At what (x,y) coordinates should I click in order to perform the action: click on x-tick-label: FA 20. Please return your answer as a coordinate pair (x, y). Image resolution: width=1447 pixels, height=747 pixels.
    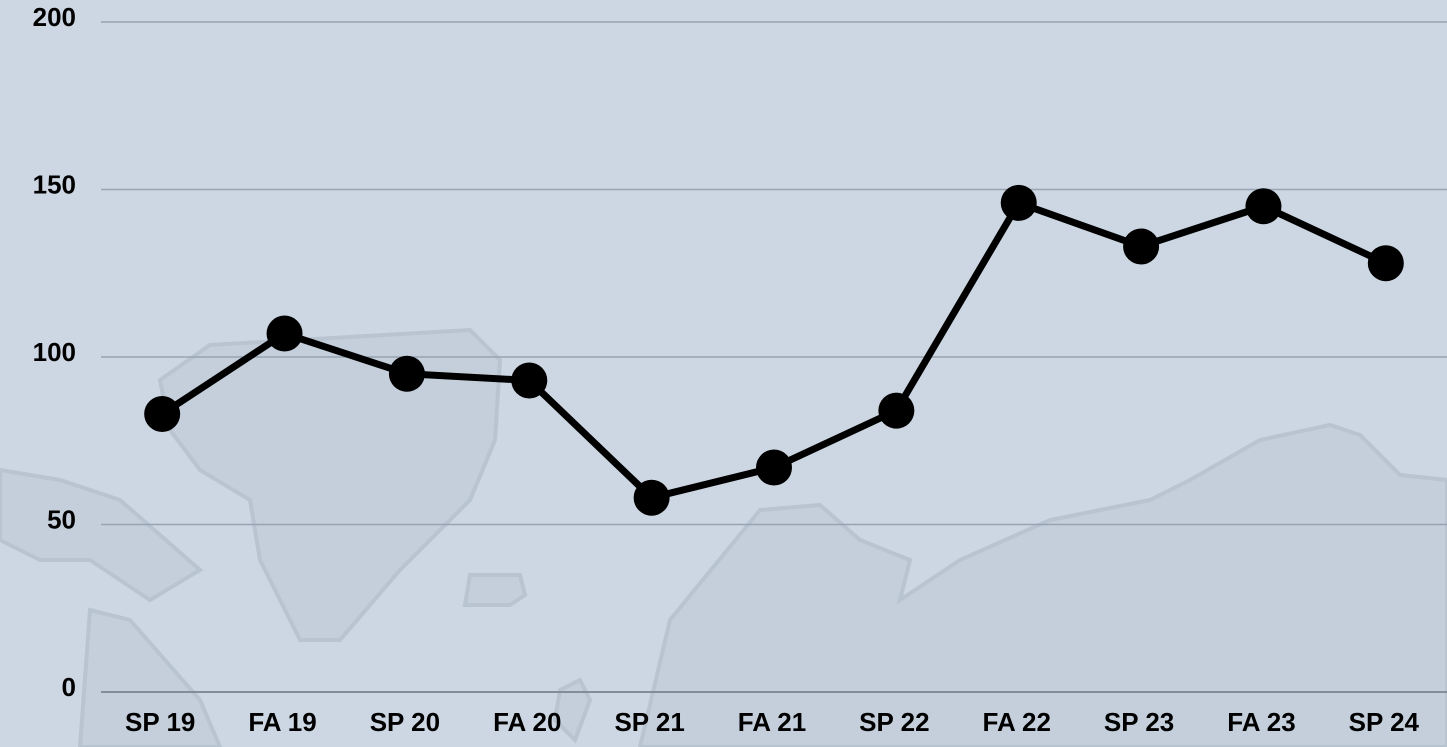
    Looking at the image, I should click on (527, 722).